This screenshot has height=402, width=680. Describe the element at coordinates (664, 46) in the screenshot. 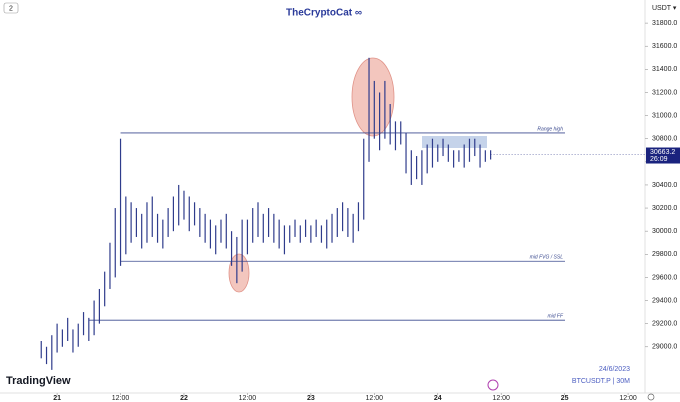

I see `y-tick-label: 31600.0` at that location.